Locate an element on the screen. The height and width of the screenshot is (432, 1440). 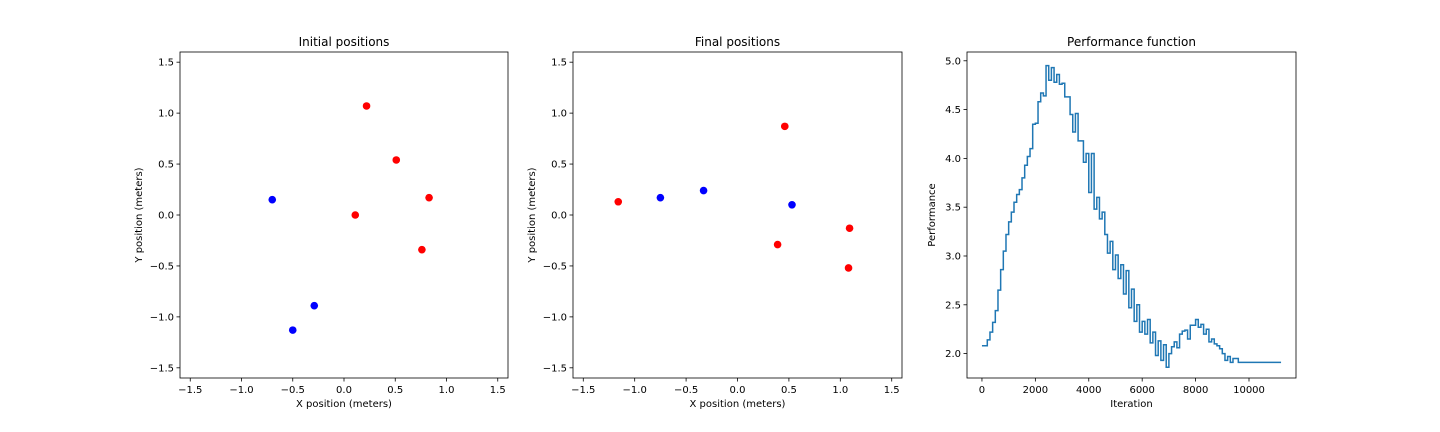
y-tick-label: 3.5 is located at coordinates (953, 208).